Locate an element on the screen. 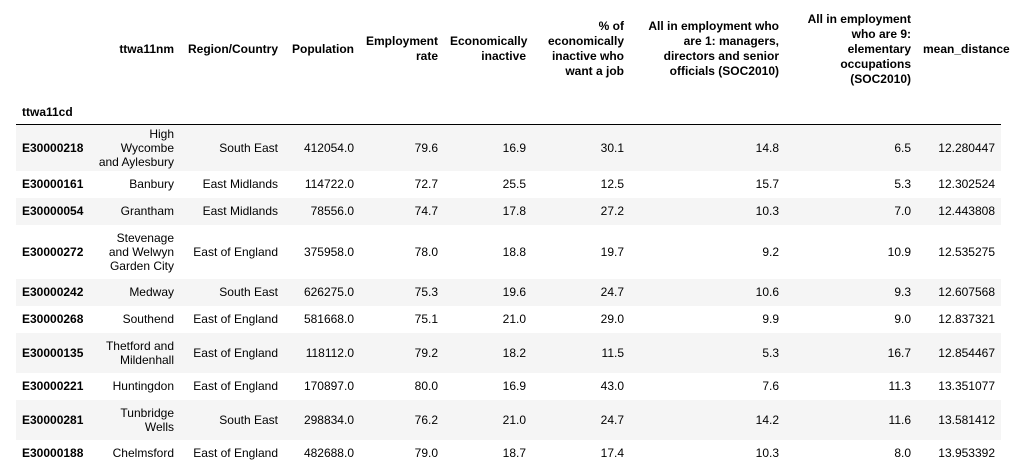  table-cell: 482688.0 is located at coordinates (328, 453).